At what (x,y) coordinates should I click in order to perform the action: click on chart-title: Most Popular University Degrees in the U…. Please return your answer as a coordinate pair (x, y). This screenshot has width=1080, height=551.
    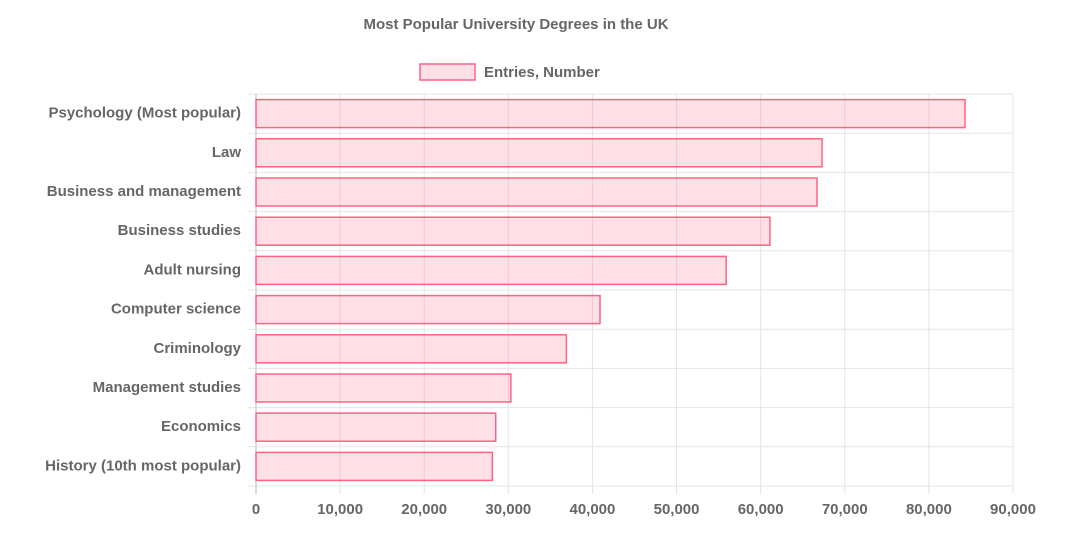
    Looking at the image, I should click on (515, 24).